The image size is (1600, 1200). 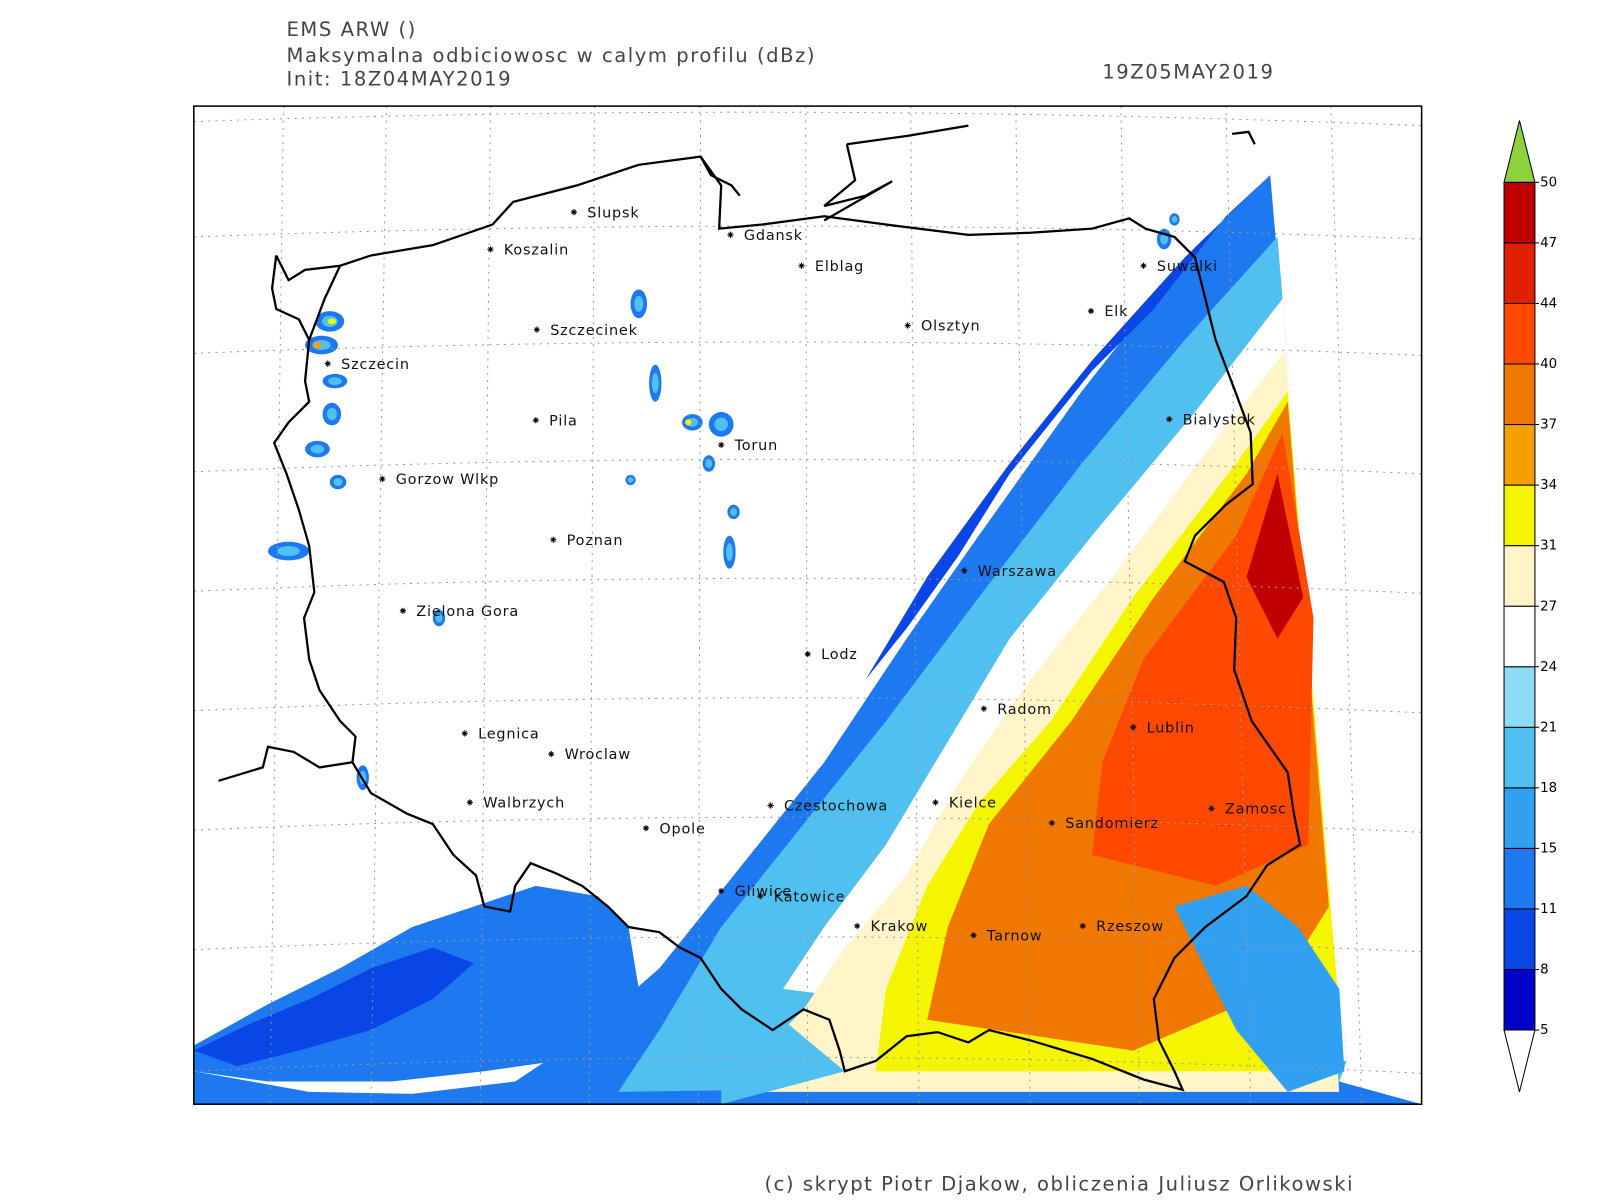 What do you see at coordinates (1256, 810) in the screenshot?
I see `city-label: Zamosc` at bounding box center [1256, 810].